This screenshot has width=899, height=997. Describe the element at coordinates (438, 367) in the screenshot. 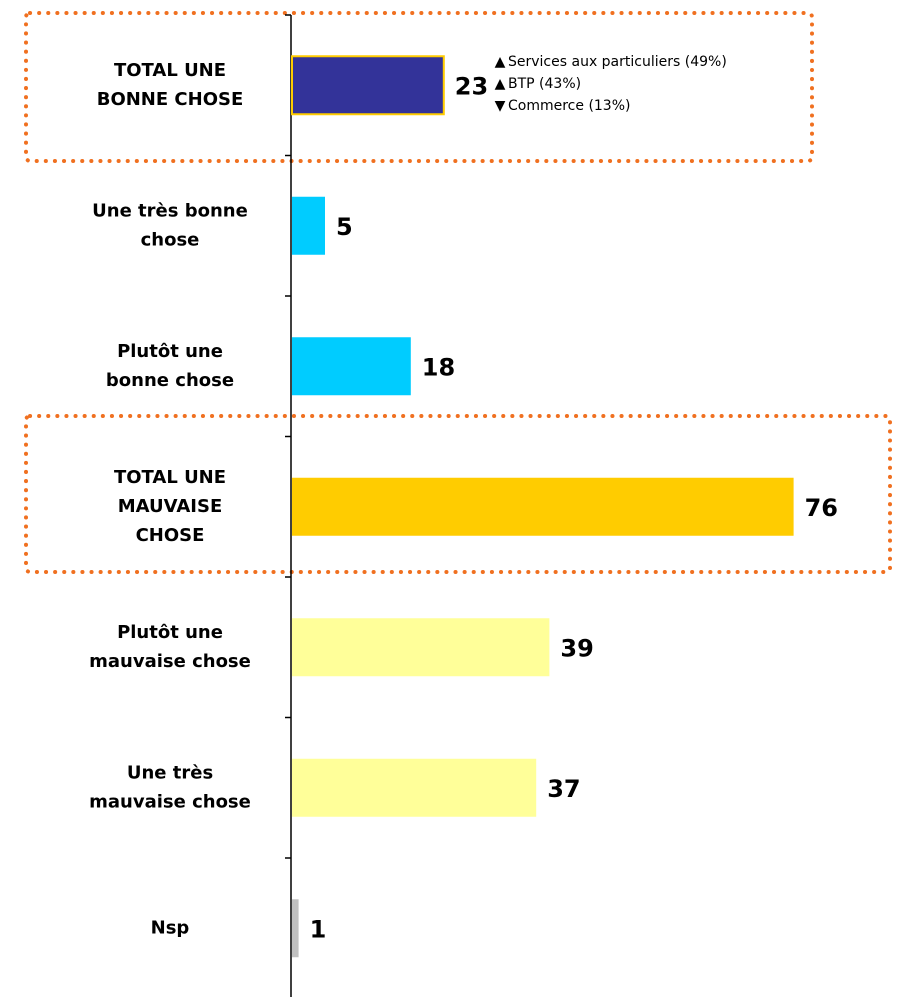

I see `value-label: 18` at that location.